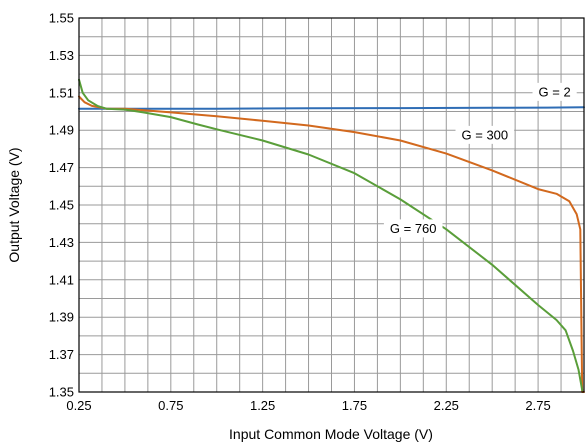 Image resolution: width=585 pixels, height=445 pixels. Describe the element at coordinates (61, 55) in the screenshot. I see `y-tick-label: 1.53` at that location.